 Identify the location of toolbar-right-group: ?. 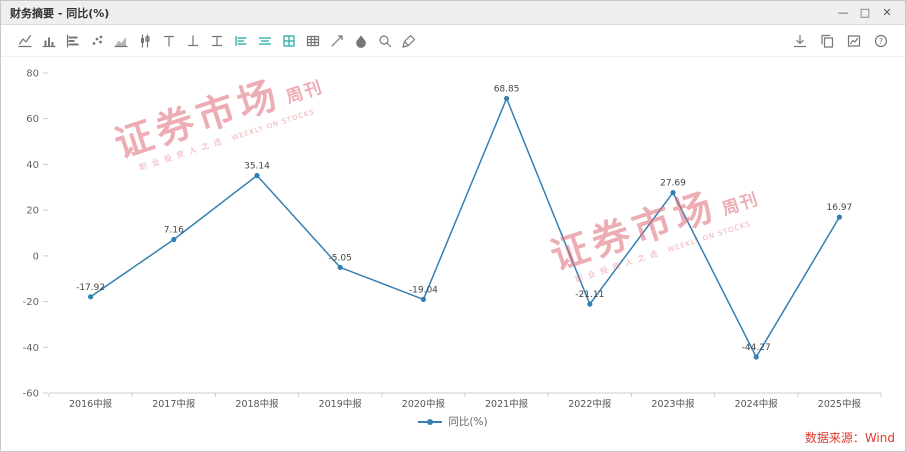
(840, 41).